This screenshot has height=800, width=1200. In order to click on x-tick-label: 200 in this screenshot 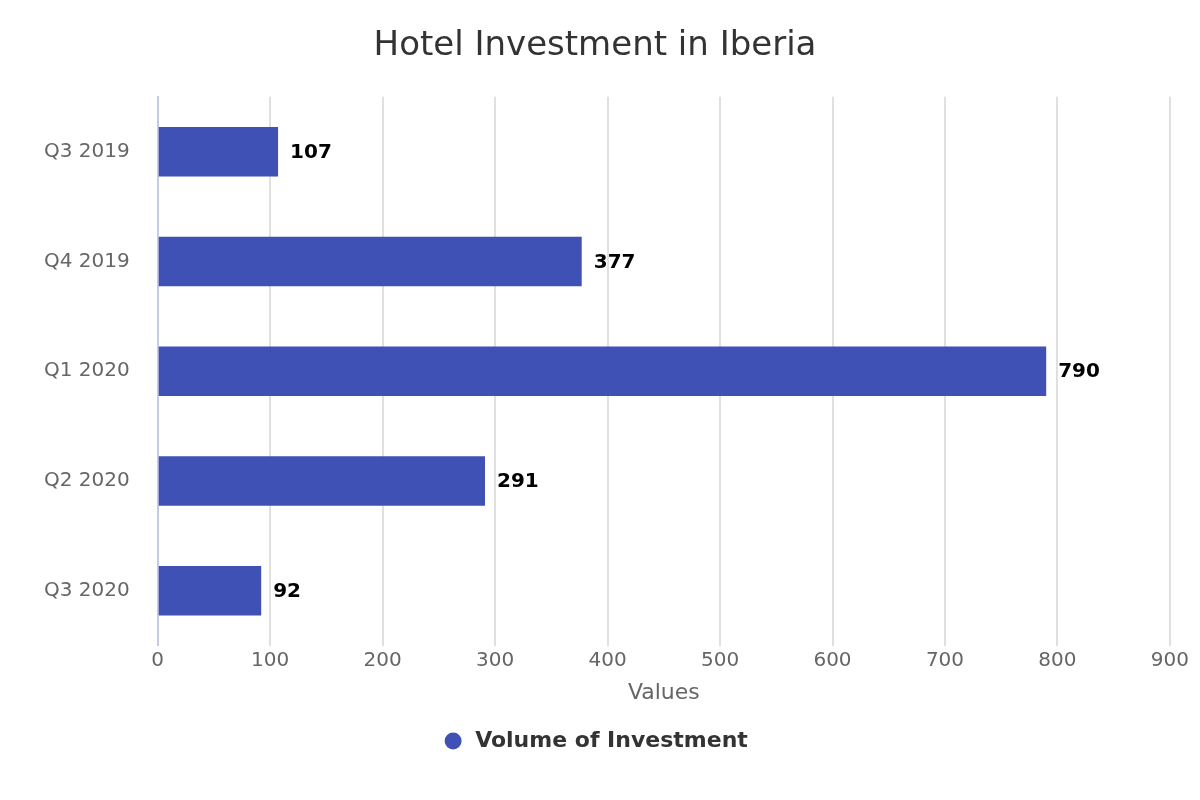, I will do `click(382, 658)`.